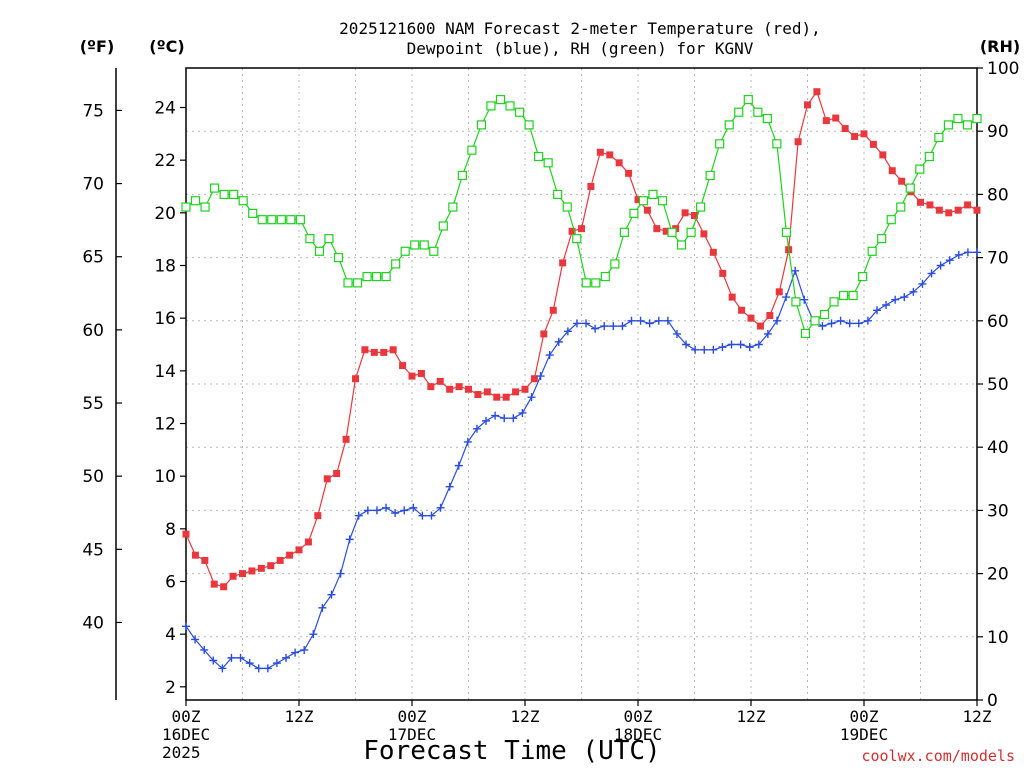  Describe the element at coordinates (93, 185) in the screenshot. I see `fahrenheit-tick-label: 70` at that location.